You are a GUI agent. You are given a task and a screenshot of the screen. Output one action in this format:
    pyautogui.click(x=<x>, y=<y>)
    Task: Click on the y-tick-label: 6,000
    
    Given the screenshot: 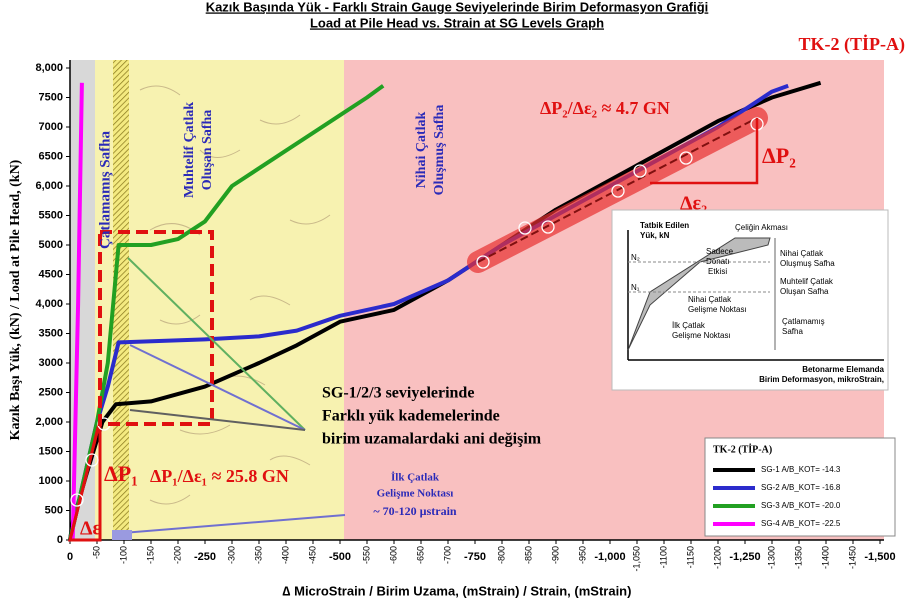 What is the action you would take?
    pyautogui.click(x=49, y=186)
    